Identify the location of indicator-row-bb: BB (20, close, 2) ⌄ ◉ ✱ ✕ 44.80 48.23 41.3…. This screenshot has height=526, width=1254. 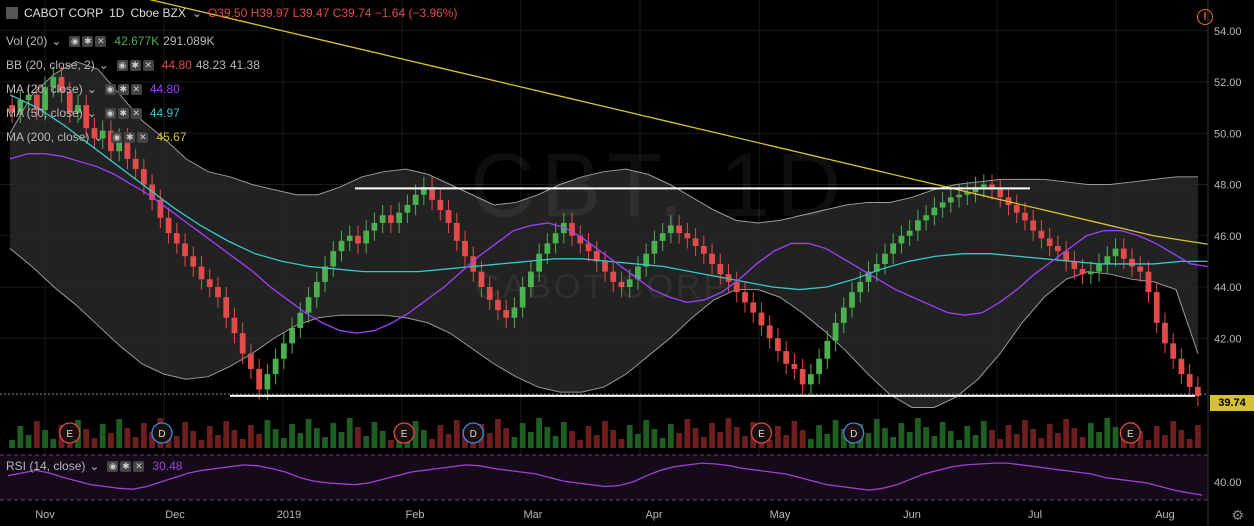
(133, 65).